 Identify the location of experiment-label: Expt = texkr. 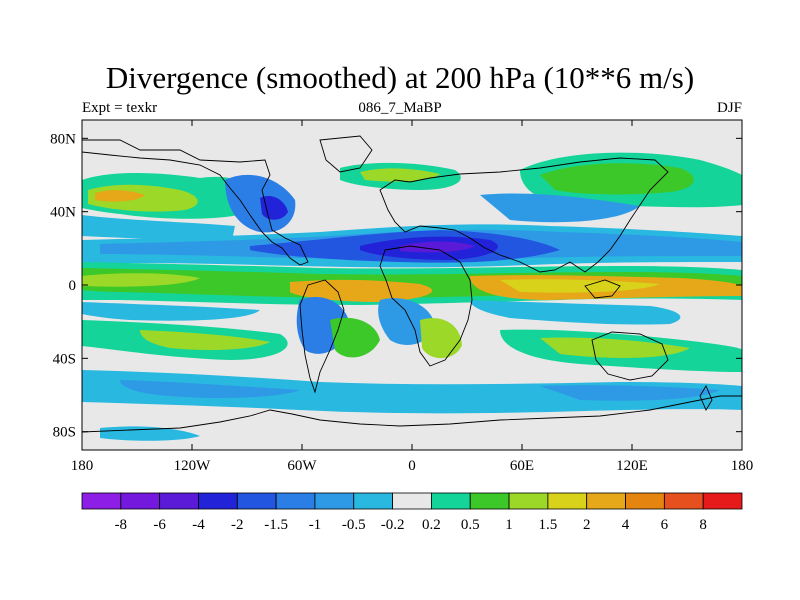
(120, 108).